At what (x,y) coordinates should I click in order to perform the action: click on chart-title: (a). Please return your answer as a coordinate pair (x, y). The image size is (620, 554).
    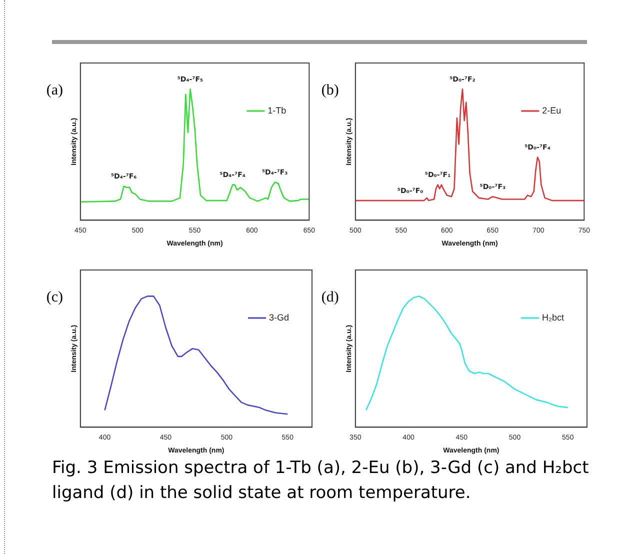
    Looking at the image, I should click on (55, 90).